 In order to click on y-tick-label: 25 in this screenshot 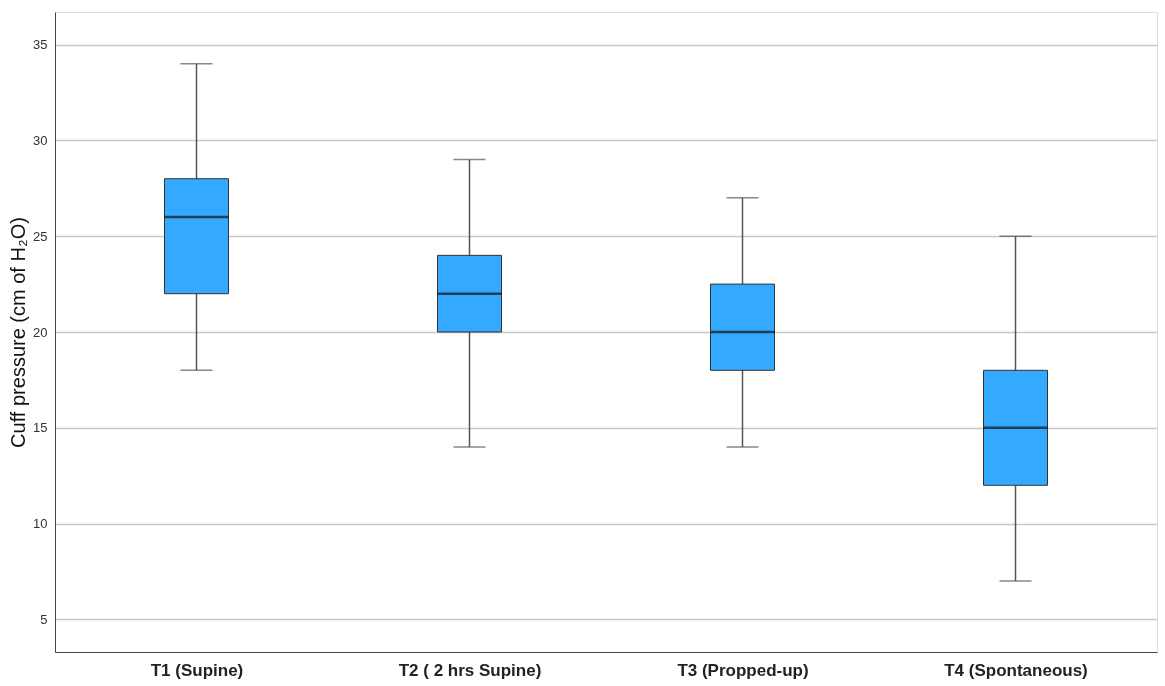, I will do `click(40, 236)`.